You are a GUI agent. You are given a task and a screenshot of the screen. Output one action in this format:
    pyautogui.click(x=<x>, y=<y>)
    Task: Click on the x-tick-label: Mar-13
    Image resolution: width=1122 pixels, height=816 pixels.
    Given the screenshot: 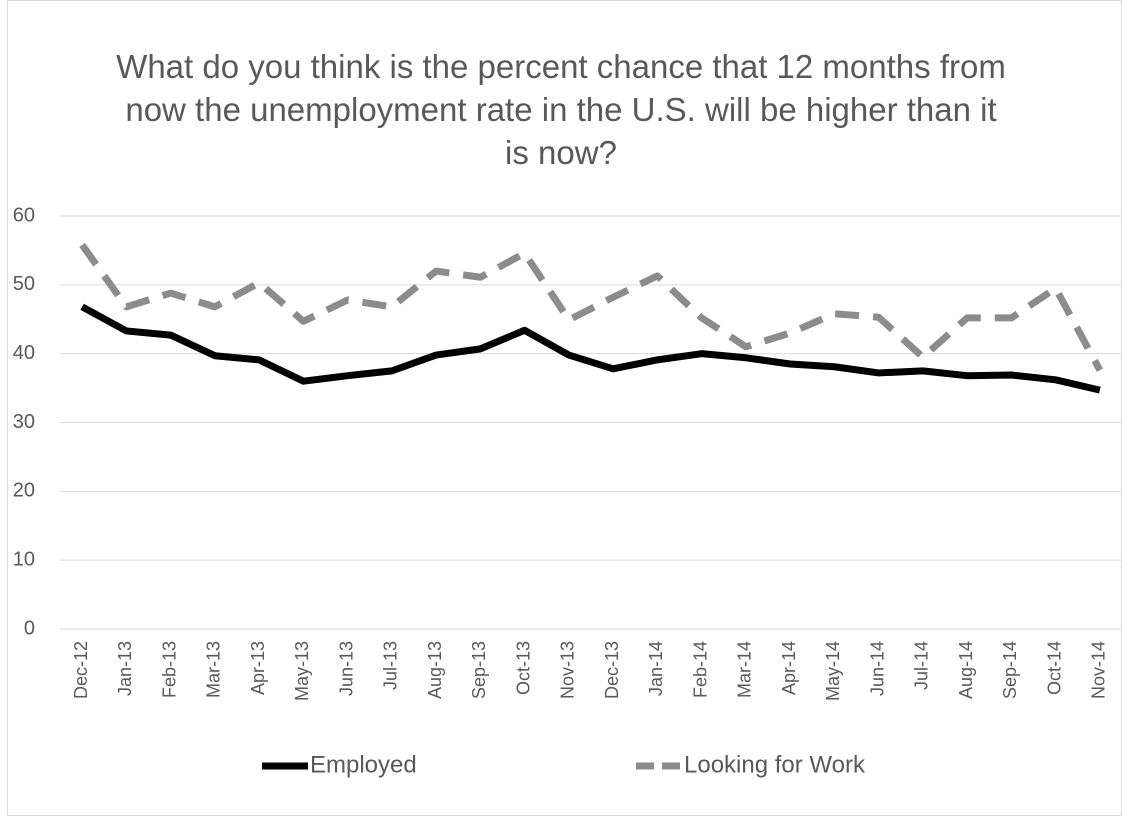 What is the action you would take?
    pyautogui.click(x=214, y=669)
    